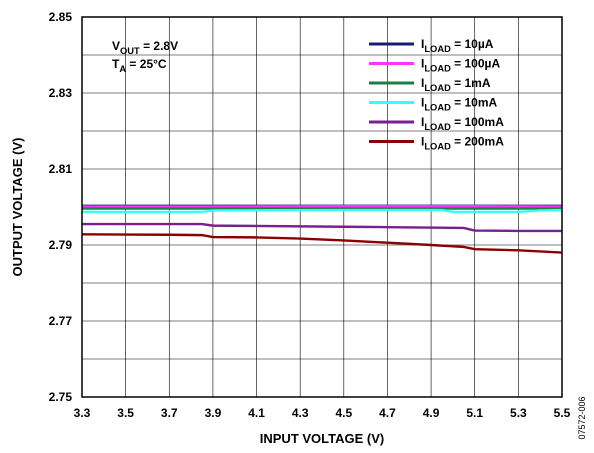 The image size is (594, 453). I want to click on ta-annotation: TA = 25°C, so click(139, 65).